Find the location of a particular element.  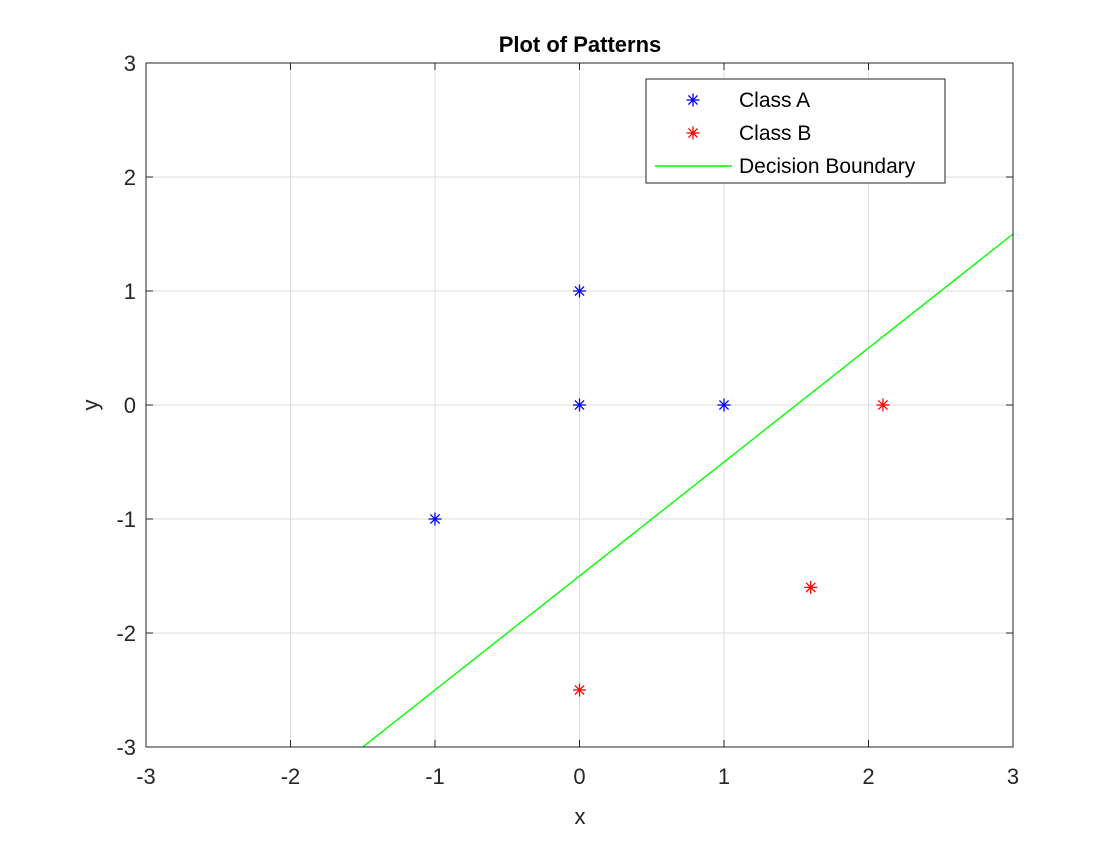

legend-label-decision-boundary: Decision Boundary is located at coordinates (827, 166).